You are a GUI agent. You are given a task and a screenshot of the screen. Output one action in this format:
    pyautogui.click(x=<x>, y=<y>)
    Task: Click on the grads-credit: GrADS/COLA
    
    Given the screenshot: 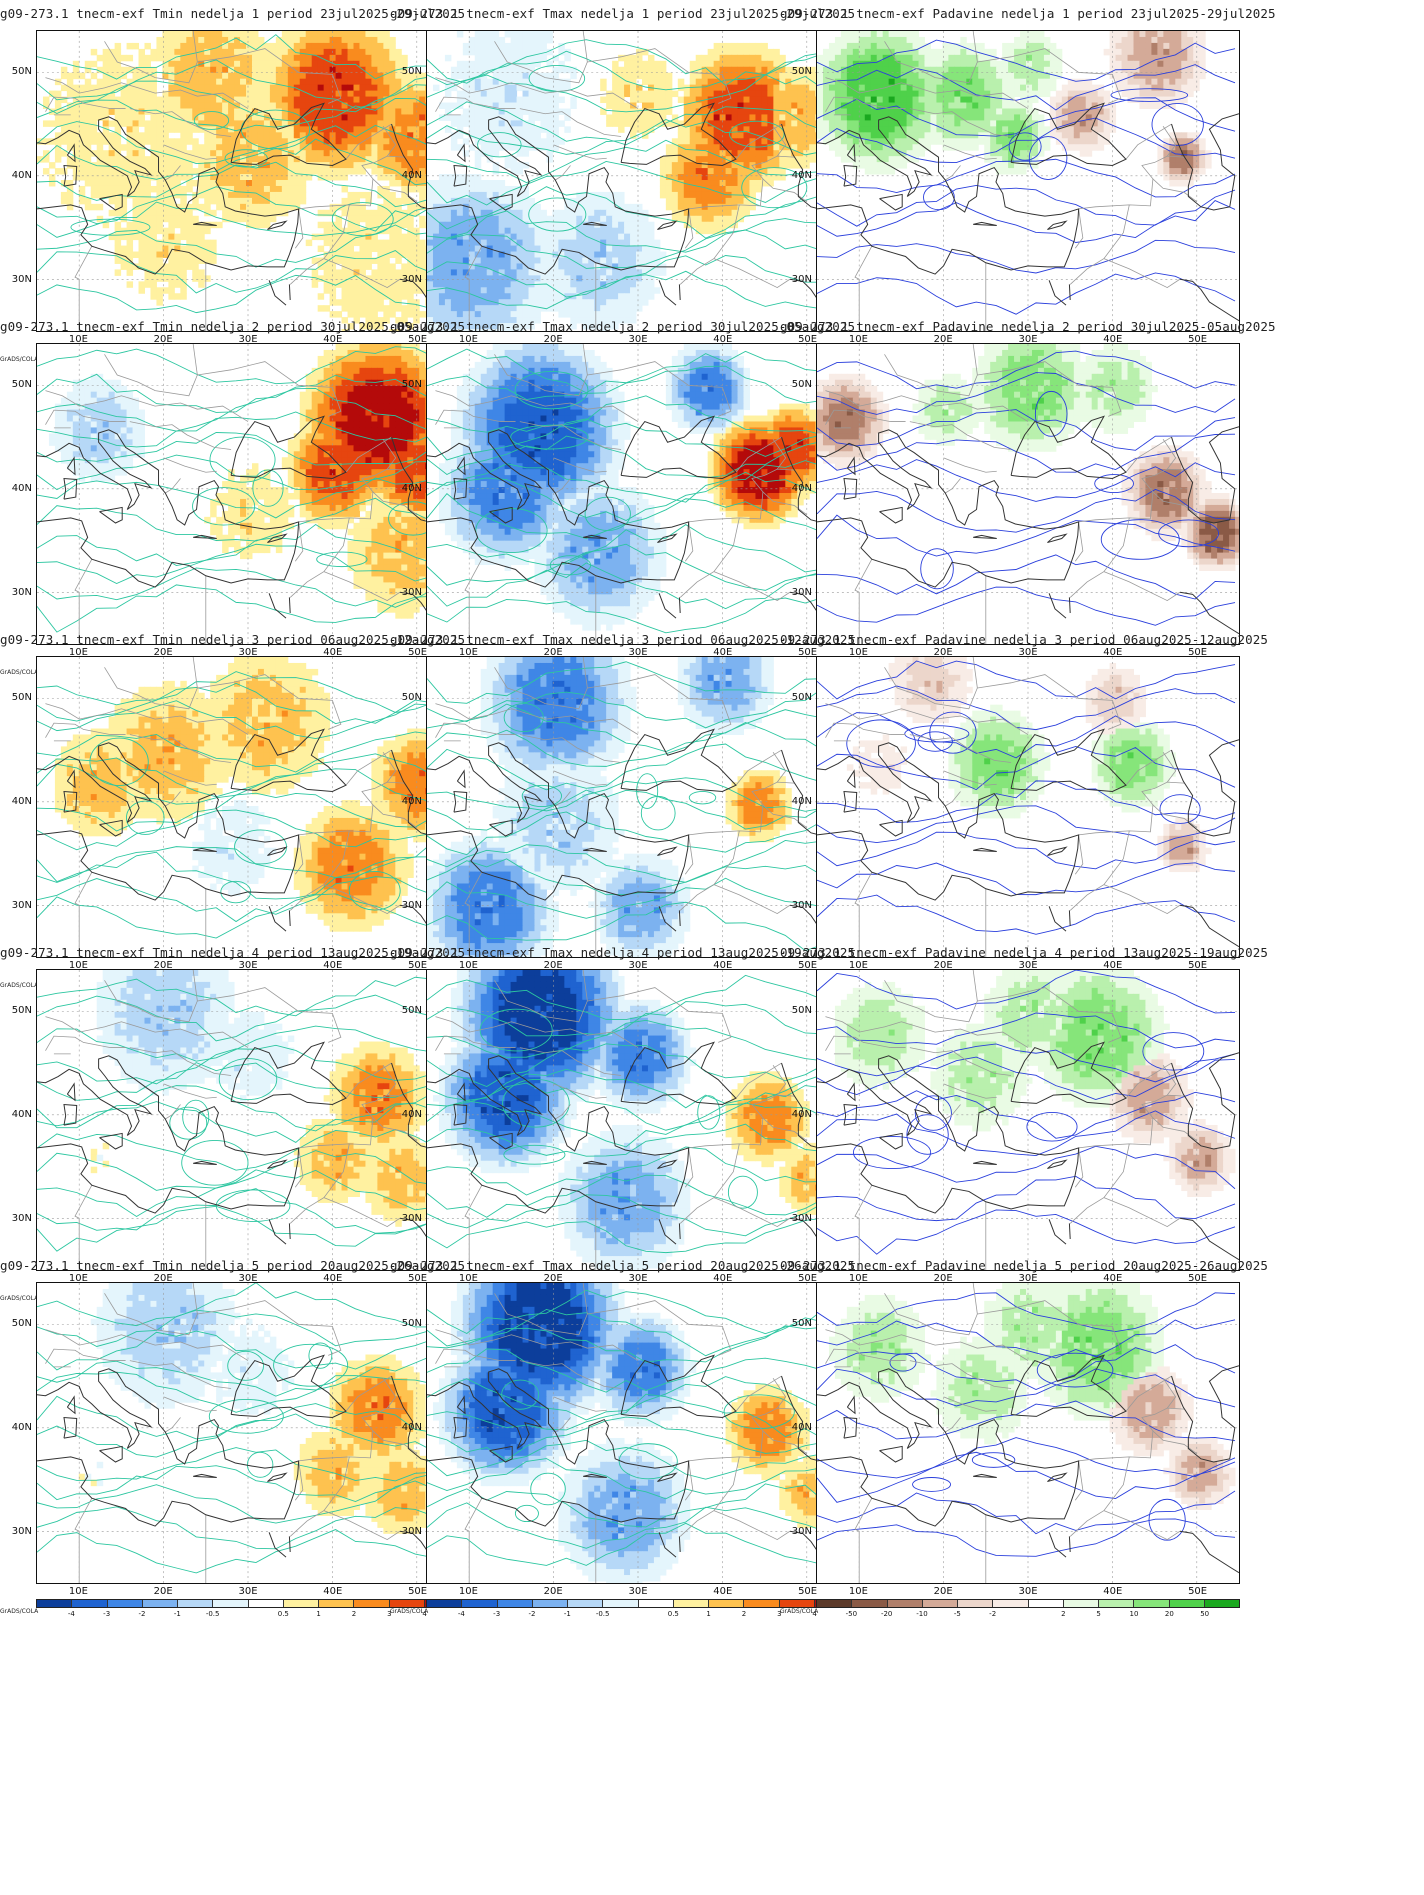 What is the action you would take?
    pyautogui.click(x=19, y=1611)
    